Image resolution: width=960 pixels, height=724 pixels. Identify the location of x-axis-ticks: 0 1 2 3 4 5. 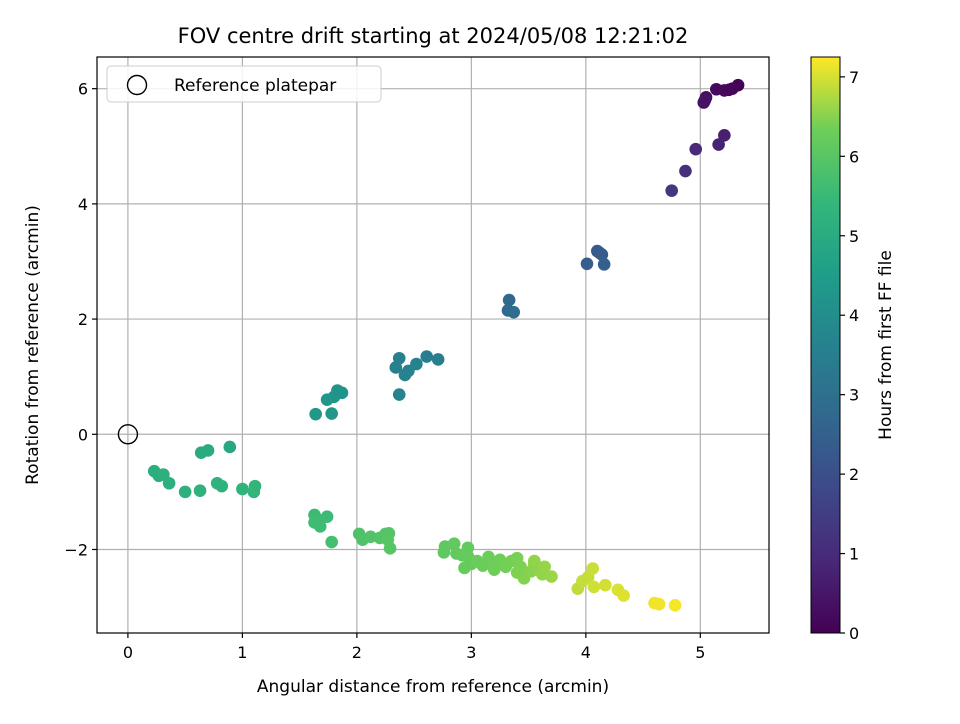
(414, 647).